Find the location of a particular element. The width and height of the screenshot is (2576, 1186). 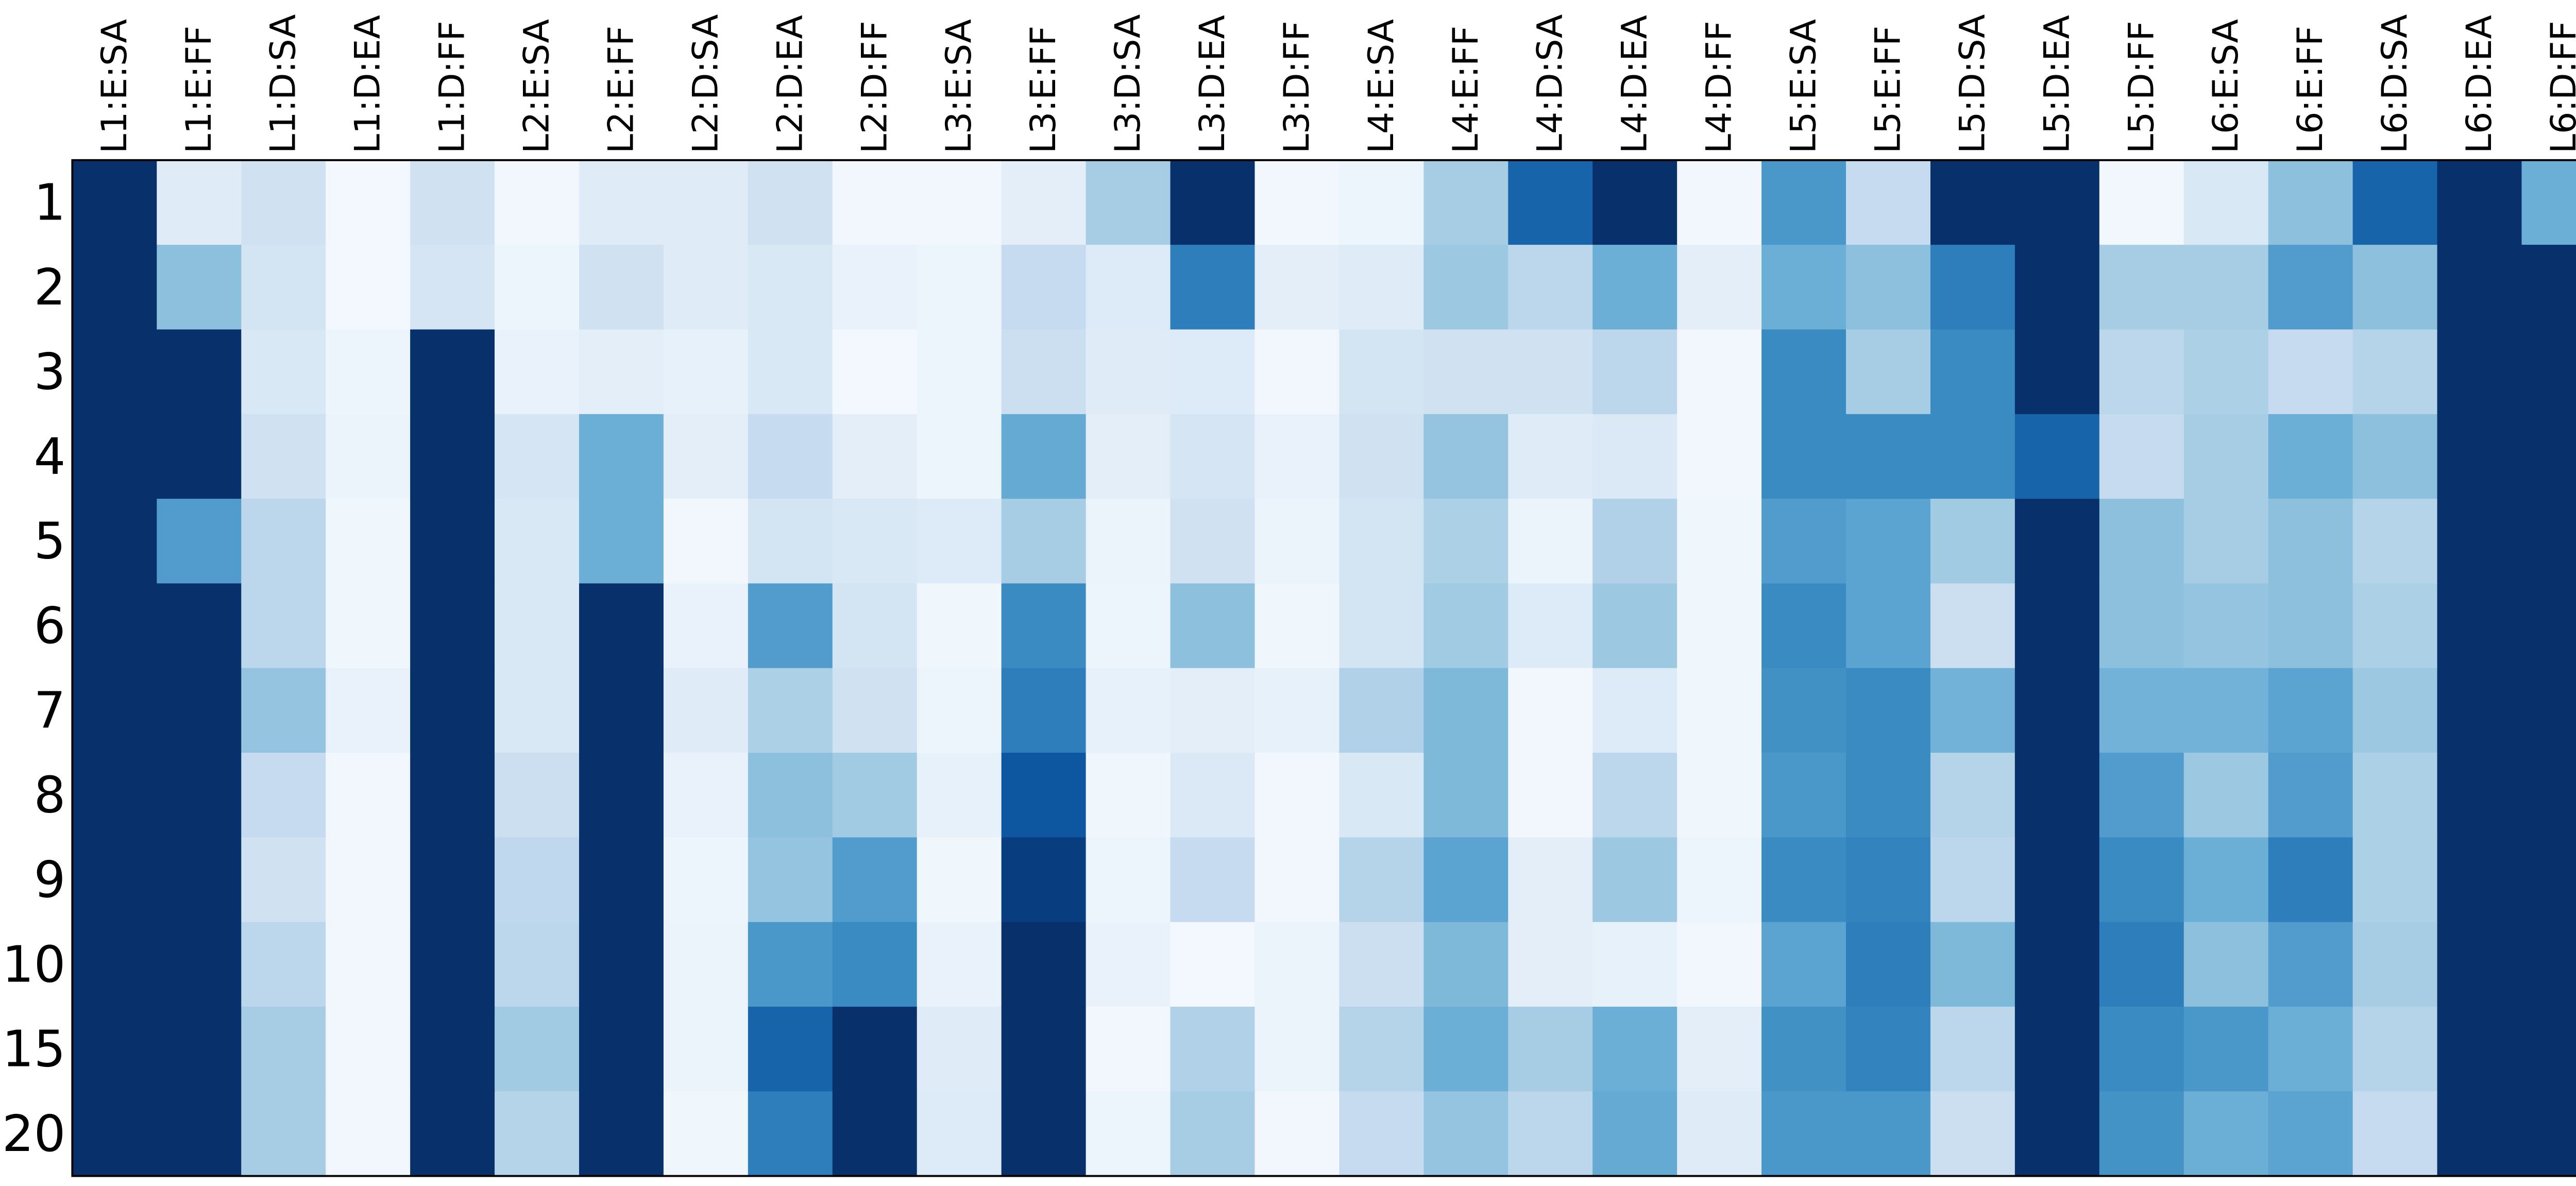

y-tick-label: 8 is located at coordinates (50, 795).